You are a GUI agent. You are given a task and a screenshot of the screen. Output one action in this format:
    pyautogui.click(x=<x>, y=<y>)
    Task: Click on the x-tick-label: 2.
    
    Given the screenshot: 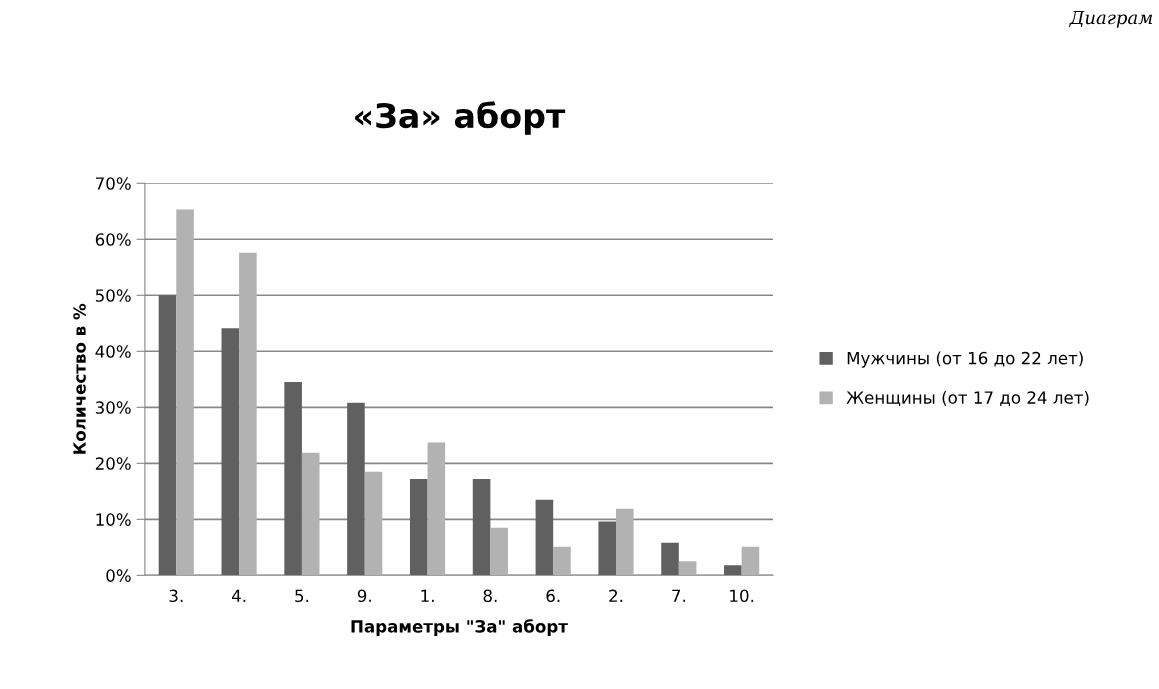 What is the action you would take?
    pyautogui.click(x=616, y=595)
    